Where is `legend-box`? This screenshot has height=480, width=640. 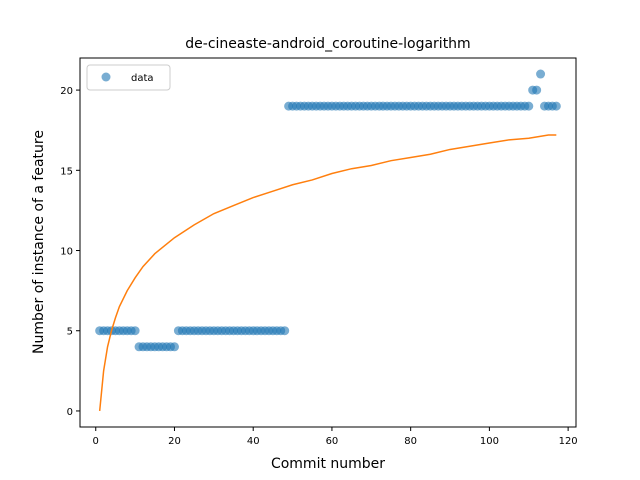 legend-box is located at coordinates (128, 77).